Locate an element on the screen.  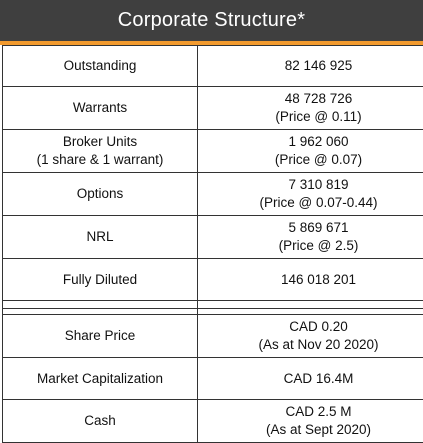
row-value: CAD 2.5 M (As at Sept 2020) is located at coordinates (310, 421).